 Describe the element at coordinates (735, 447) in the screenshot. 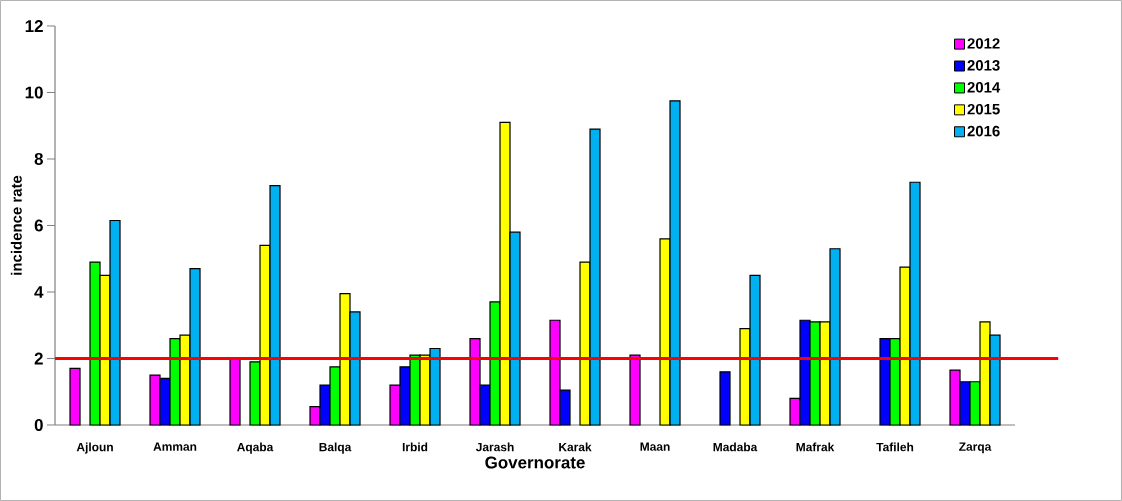

I see `x-tick-label: Madaba` at that location.